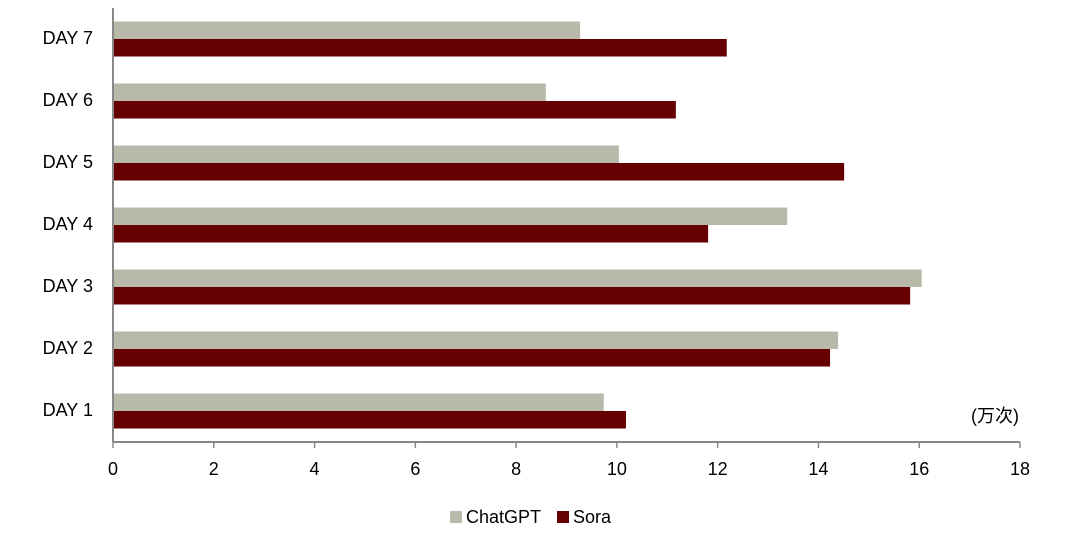 The image size is (1080, 549). I want to click on y-tick-label: DAY 2, so click(68, 348).